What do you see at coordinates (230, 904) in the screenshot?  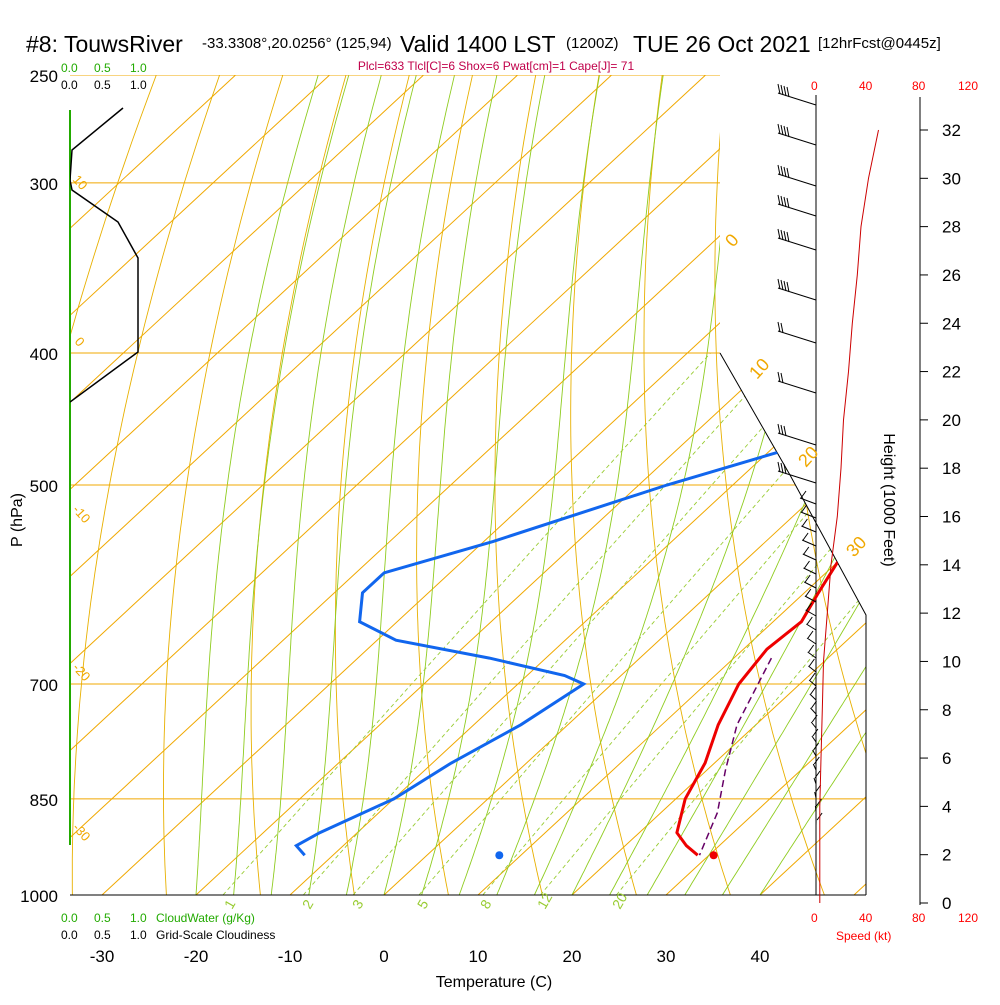 I see `mixing-ratio-label-0: 1` at bounding box center [230, 904].